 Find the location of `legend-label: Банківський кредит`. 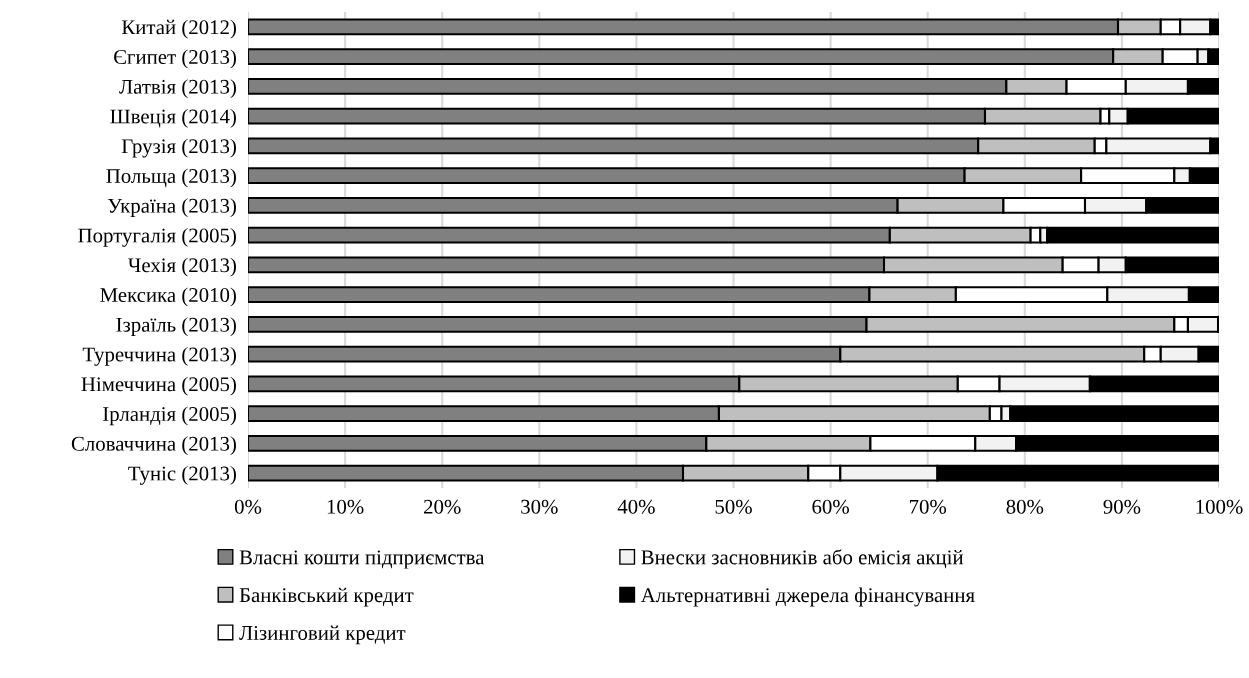

legend-label: Банківський кредит is located at coordinates (326, 597).